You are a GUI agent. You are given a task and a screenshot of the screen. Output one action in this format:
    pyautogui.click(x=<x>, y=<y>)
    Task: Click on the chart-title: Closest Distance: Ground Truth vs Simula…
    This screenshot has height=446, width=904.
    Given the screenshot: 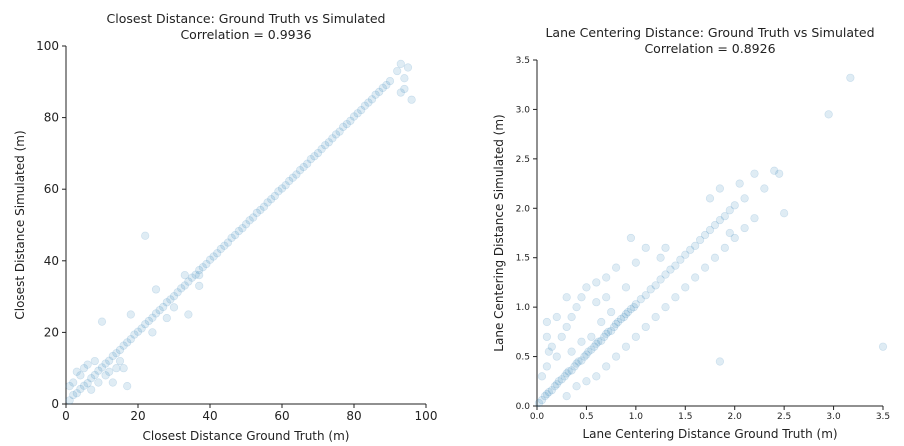 What is the action you would take?
    pyautogui.click(x=246, y=18)
    